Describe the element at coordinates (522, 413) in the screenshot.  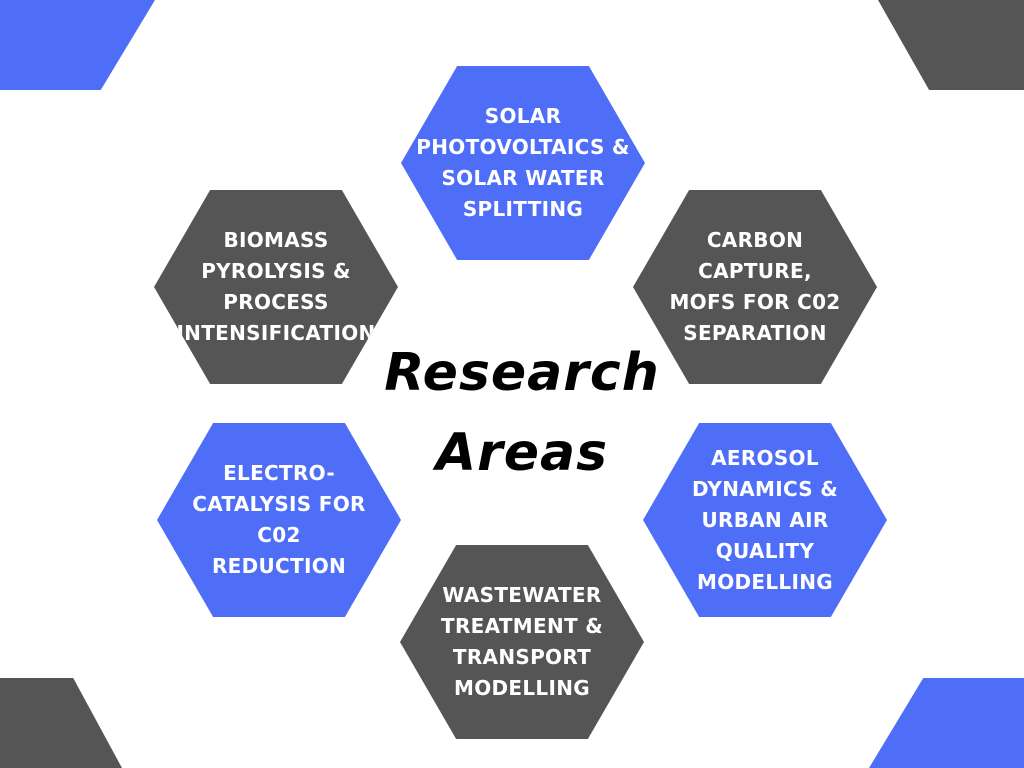
I see `diagram-title: Research Areas` at that location.